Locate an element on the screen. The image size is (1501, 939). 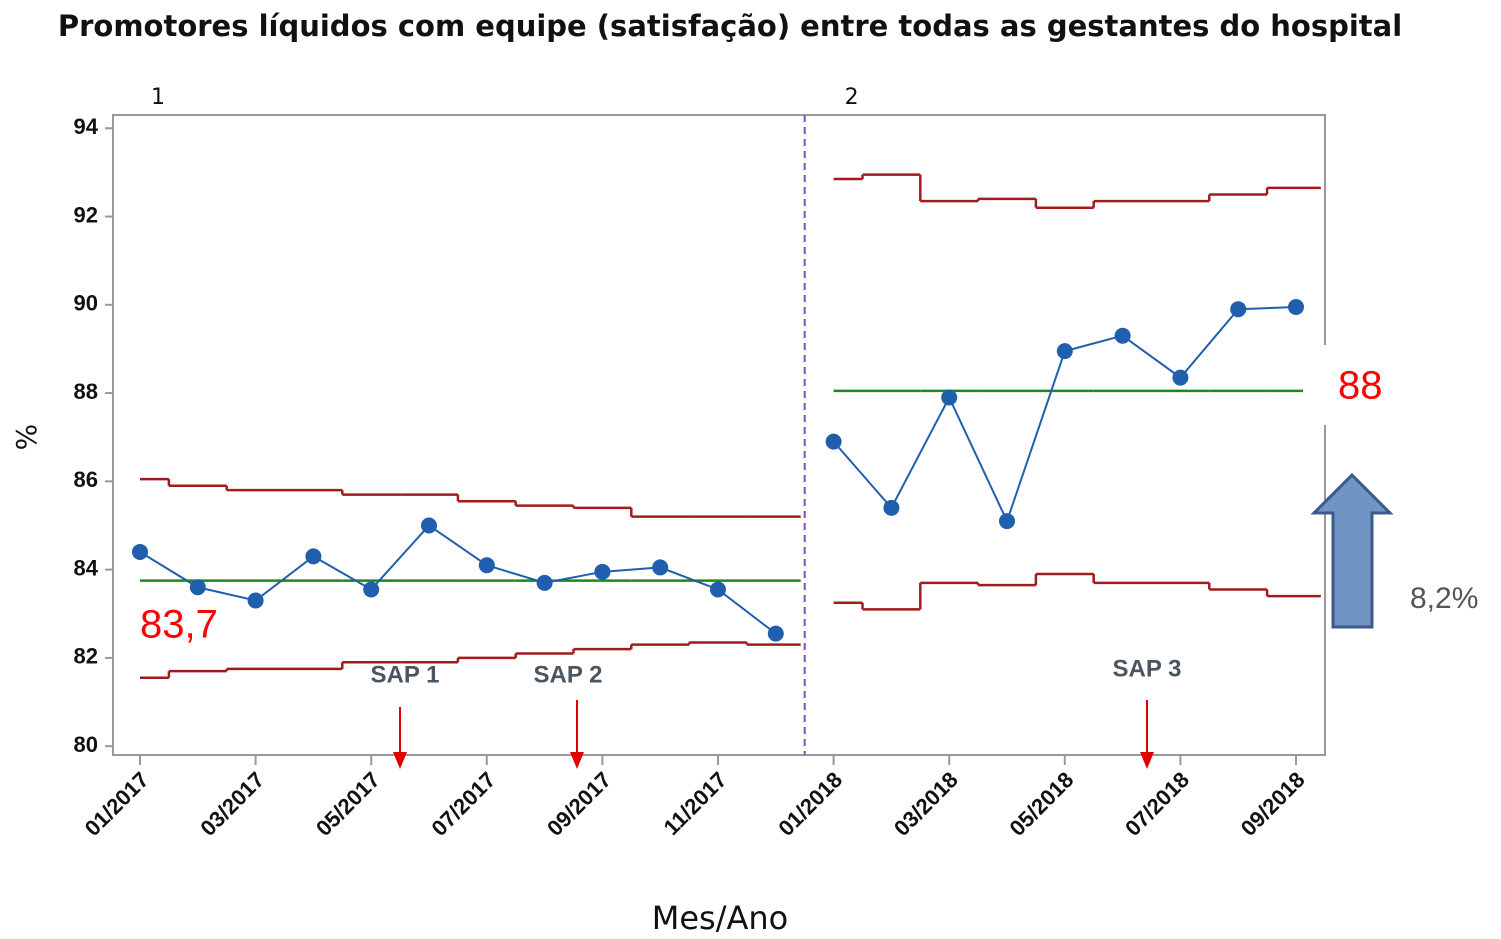
x-tick-label: 01/2017 is located at coordinates (117, 804).